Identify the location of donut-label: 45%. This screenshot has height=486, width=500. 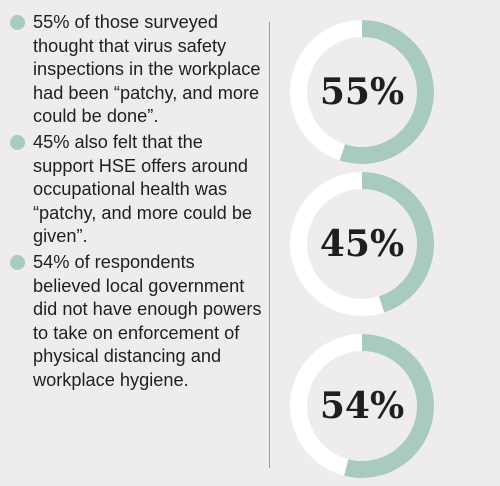
(362, 244).